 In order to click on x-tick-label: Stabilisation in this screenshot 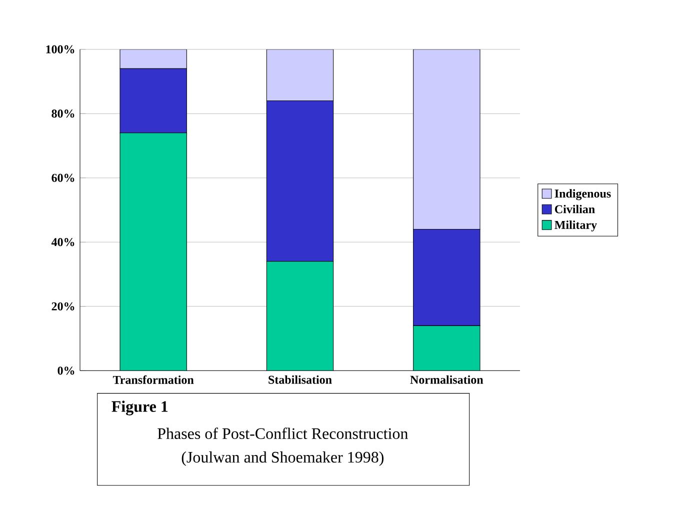, I will do `click(300, 379)`.